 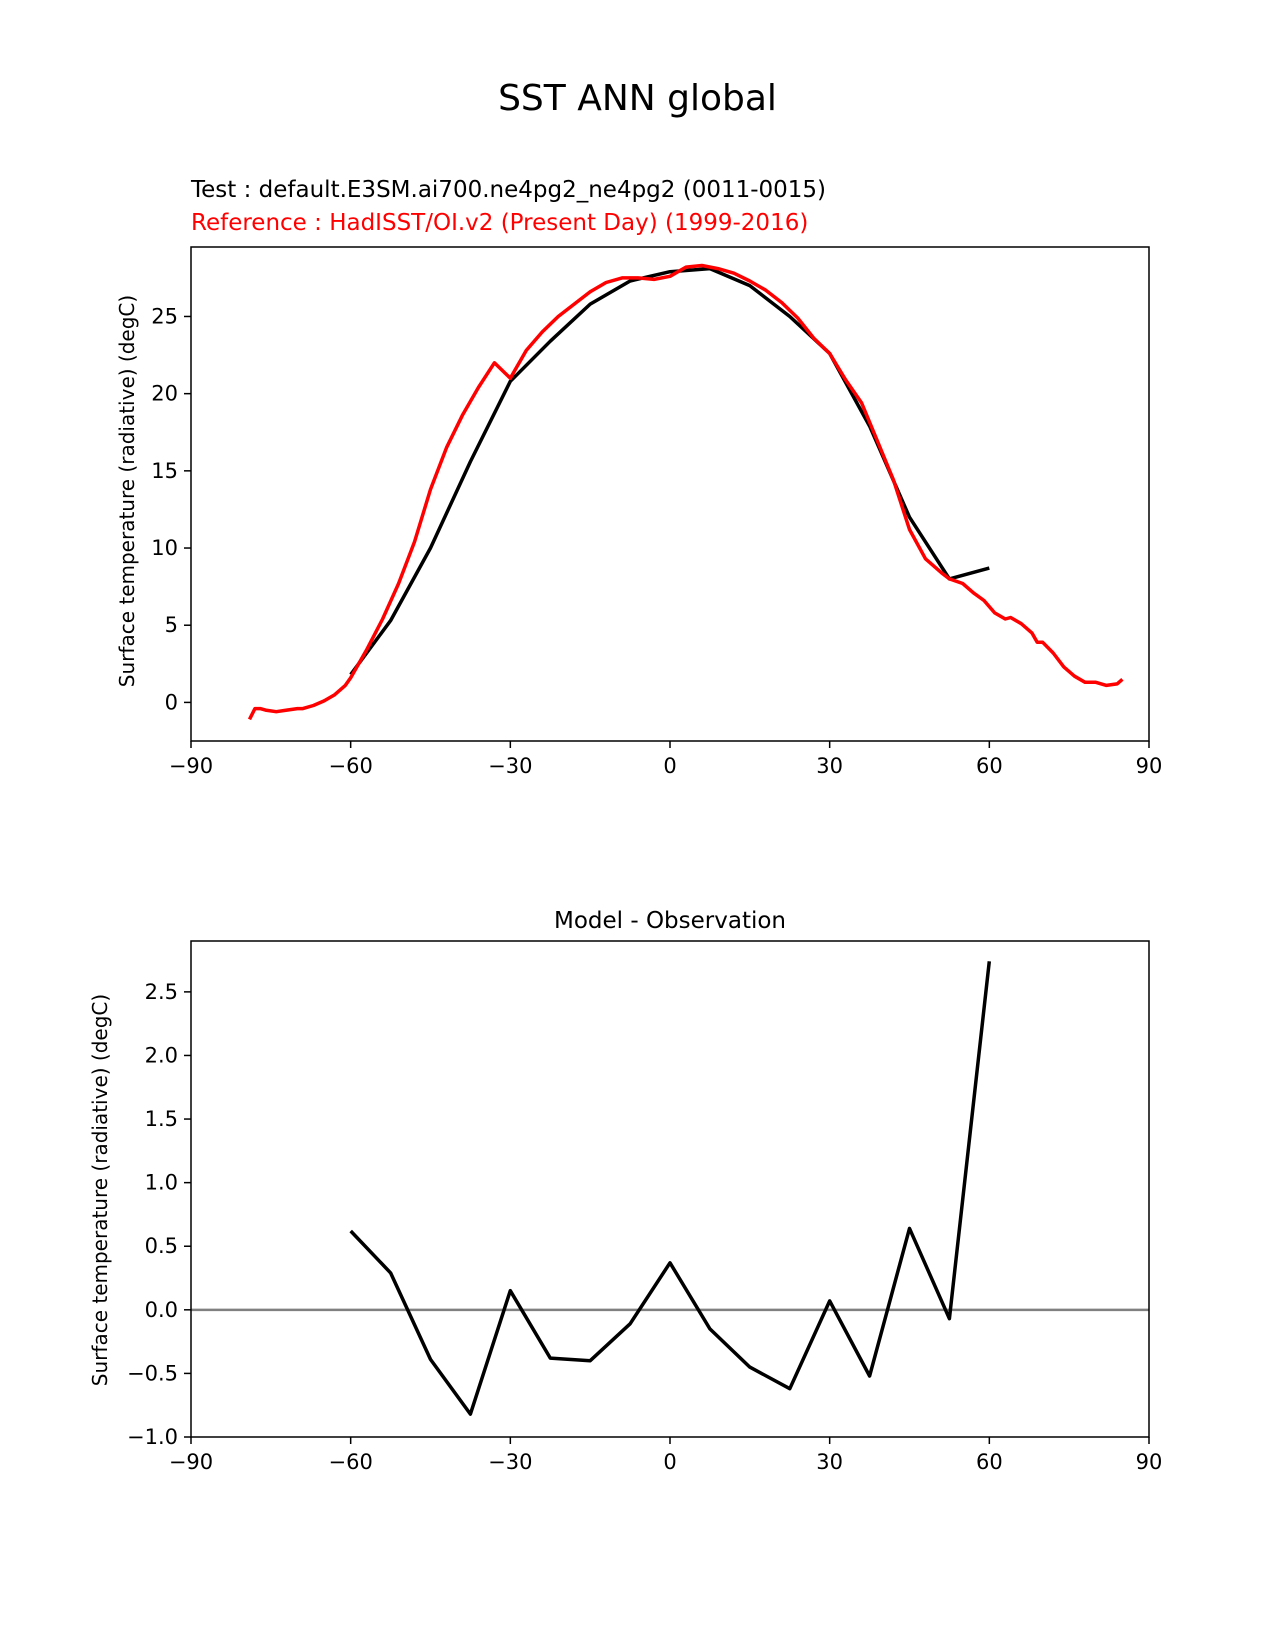 I want to click on y-tick-label: 1.0, so click(x=161, y=1183).